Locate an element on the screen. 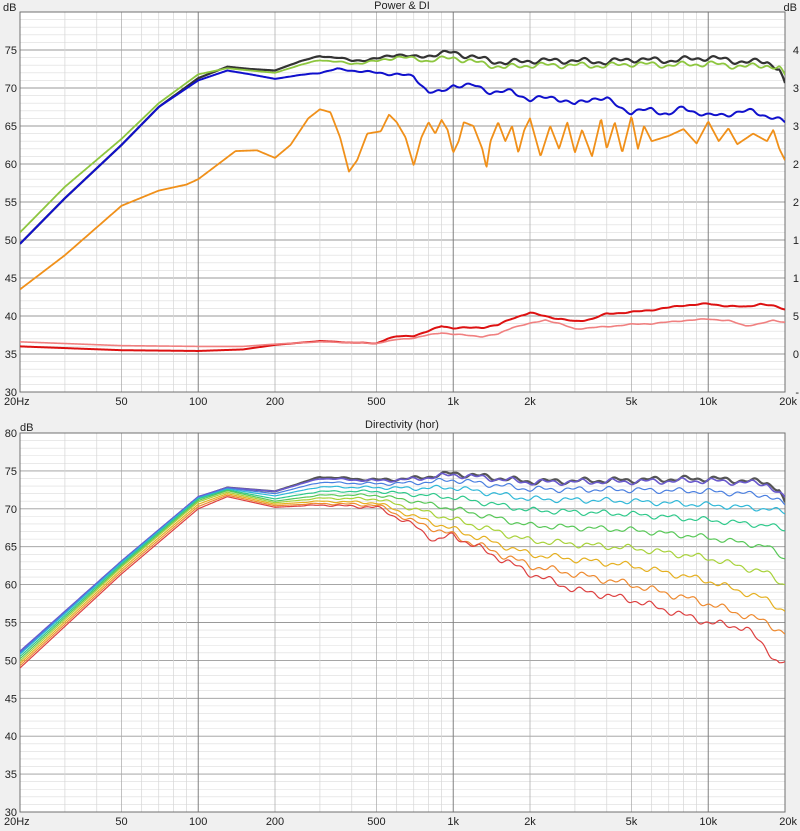 The height and width of the screenshot is (831, 800). power-di-y-unit-left: dB is located at coordinates (9, 8).